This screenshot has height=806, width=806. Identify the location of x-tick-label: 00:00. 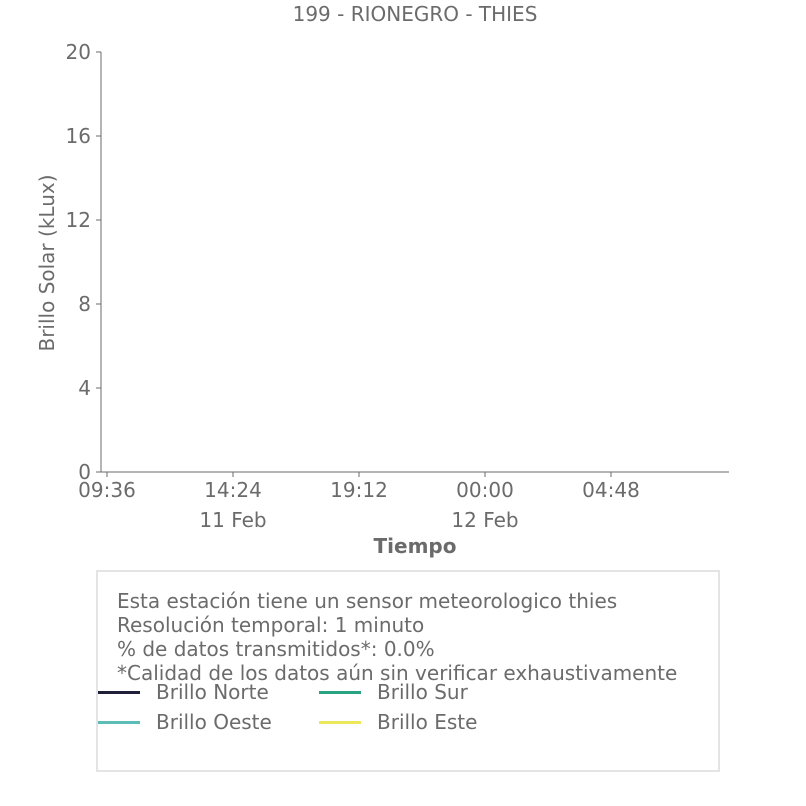
(485, 490).